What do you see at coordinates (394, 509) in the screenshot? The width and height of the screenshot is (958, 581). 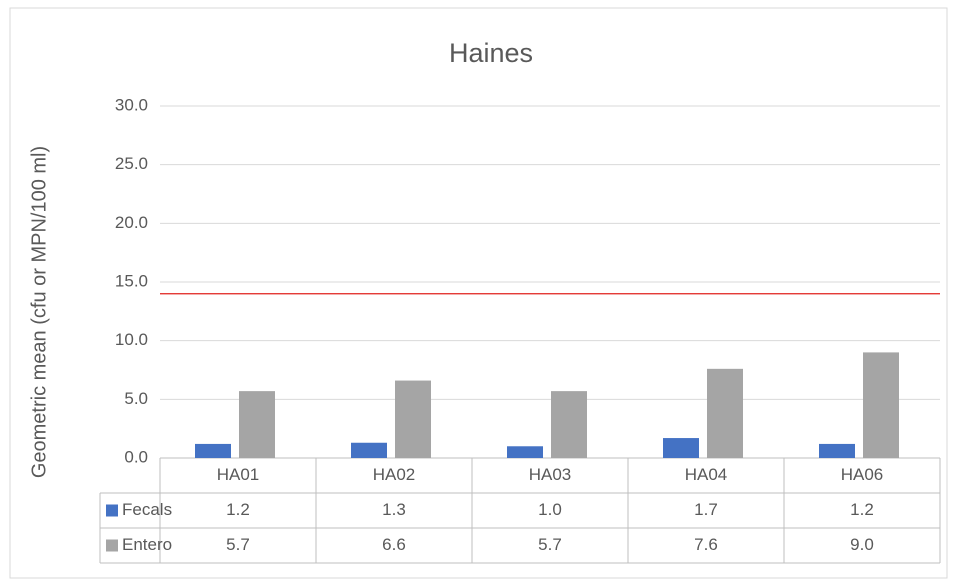 I see `table-value: 1.3` at bounding box center [394, 509].